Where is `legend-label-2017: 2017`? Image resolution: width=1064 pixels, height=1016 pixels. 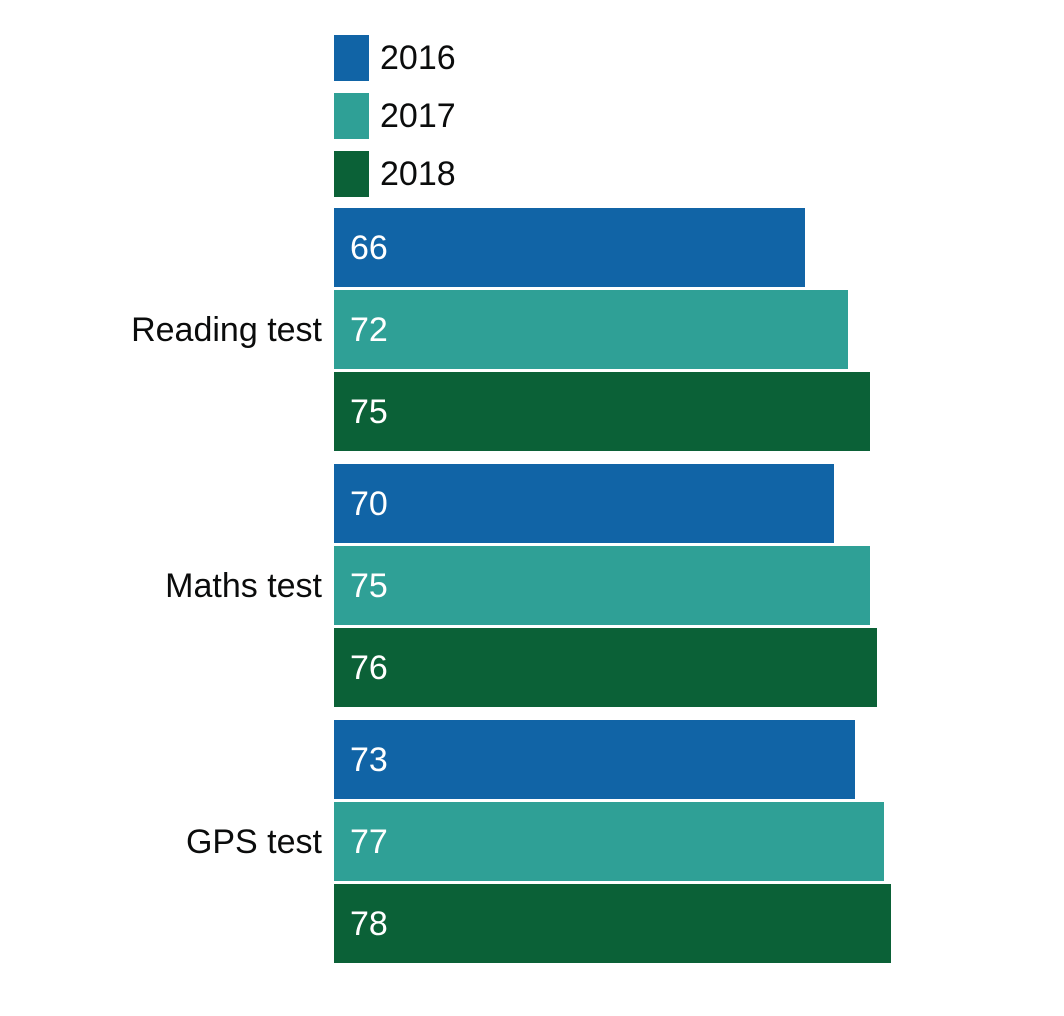
legend-label-2017: 2017 is located at coordinates (418, 116).